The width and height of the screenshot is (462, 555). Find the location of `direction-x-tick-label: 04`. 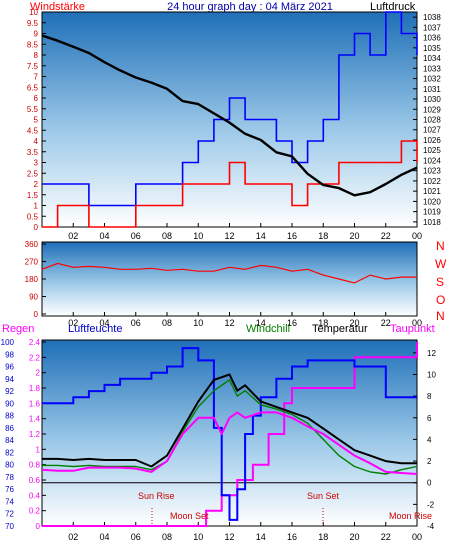

direction-x-tick-label: 04 is located at coordinates (104, 323).